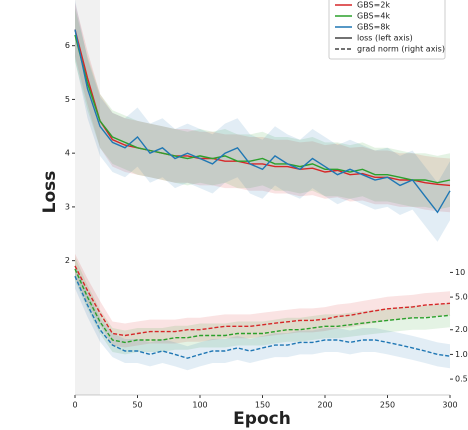  Describe the element at coordinates (461, 329) in the screenshot. I see `y2-tick-label: 2.0` at that location.